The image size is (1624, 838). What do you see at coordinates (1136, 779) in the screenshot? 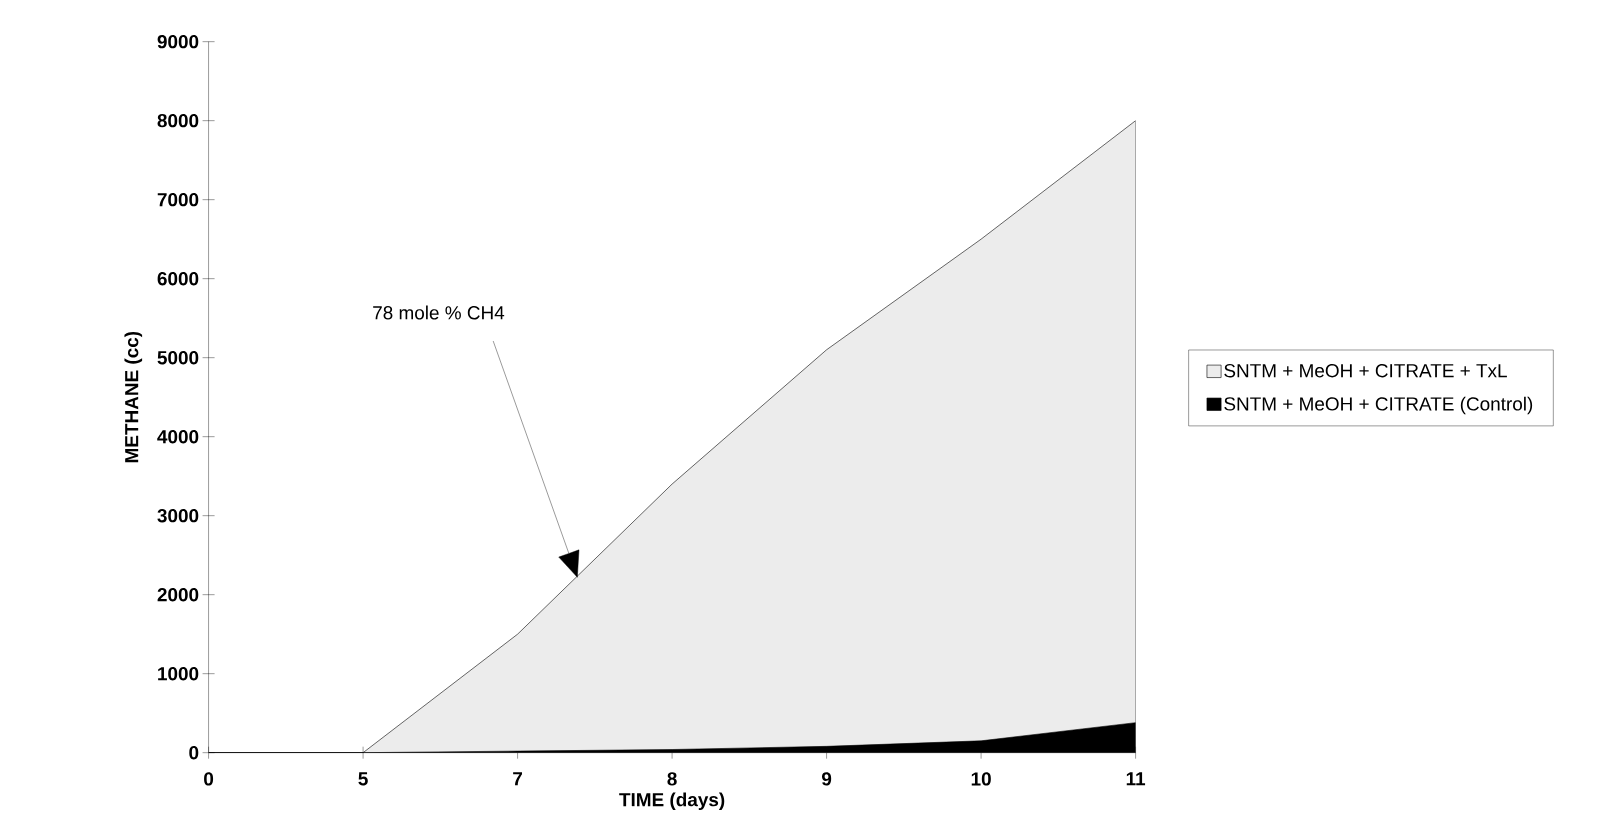
I see `x-tick-label: 11` at bounding box center [1136, 779].